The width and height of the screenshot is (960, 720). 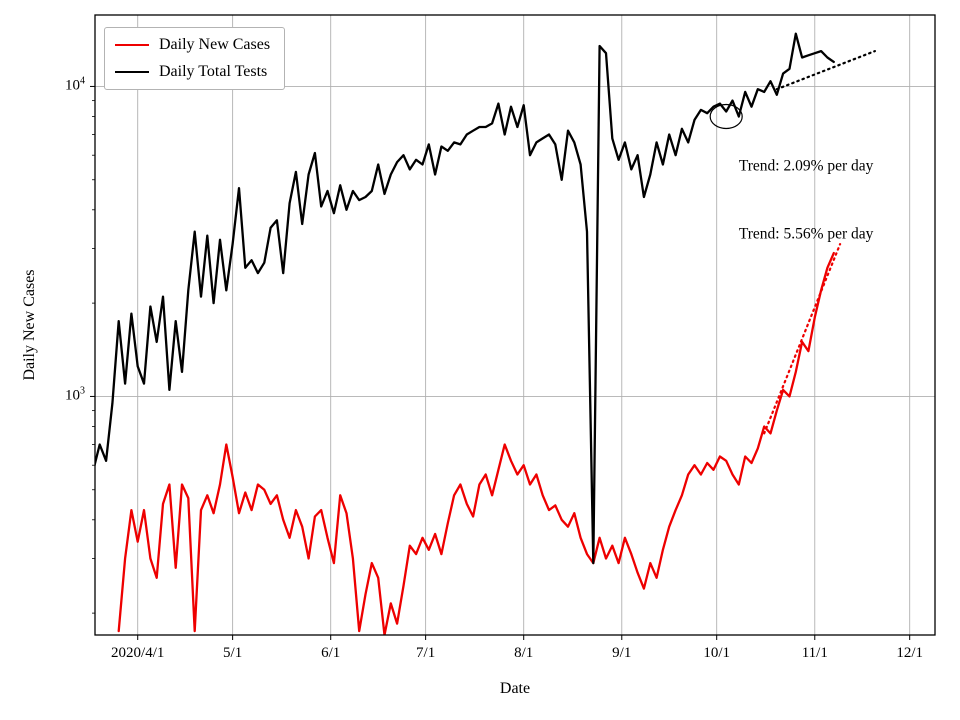 What do you see at coordinates (29, 325) in the screenshot?
I see `y-axis-label: Daily New Cases` at bounding box center [29, 325].